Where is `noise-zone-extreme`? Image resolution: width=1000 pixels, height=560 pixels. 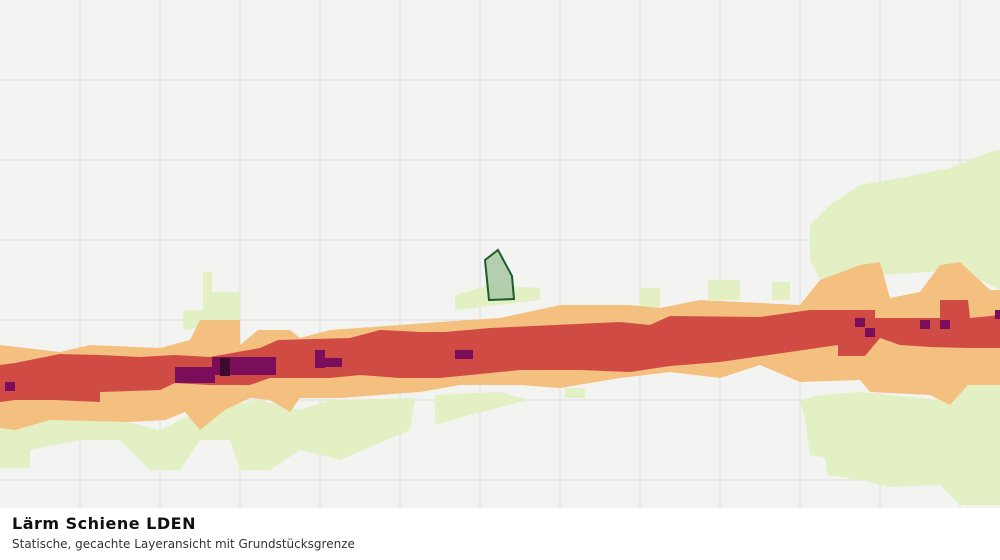
noise-zone-extreme is located at coordinates (225, 367).